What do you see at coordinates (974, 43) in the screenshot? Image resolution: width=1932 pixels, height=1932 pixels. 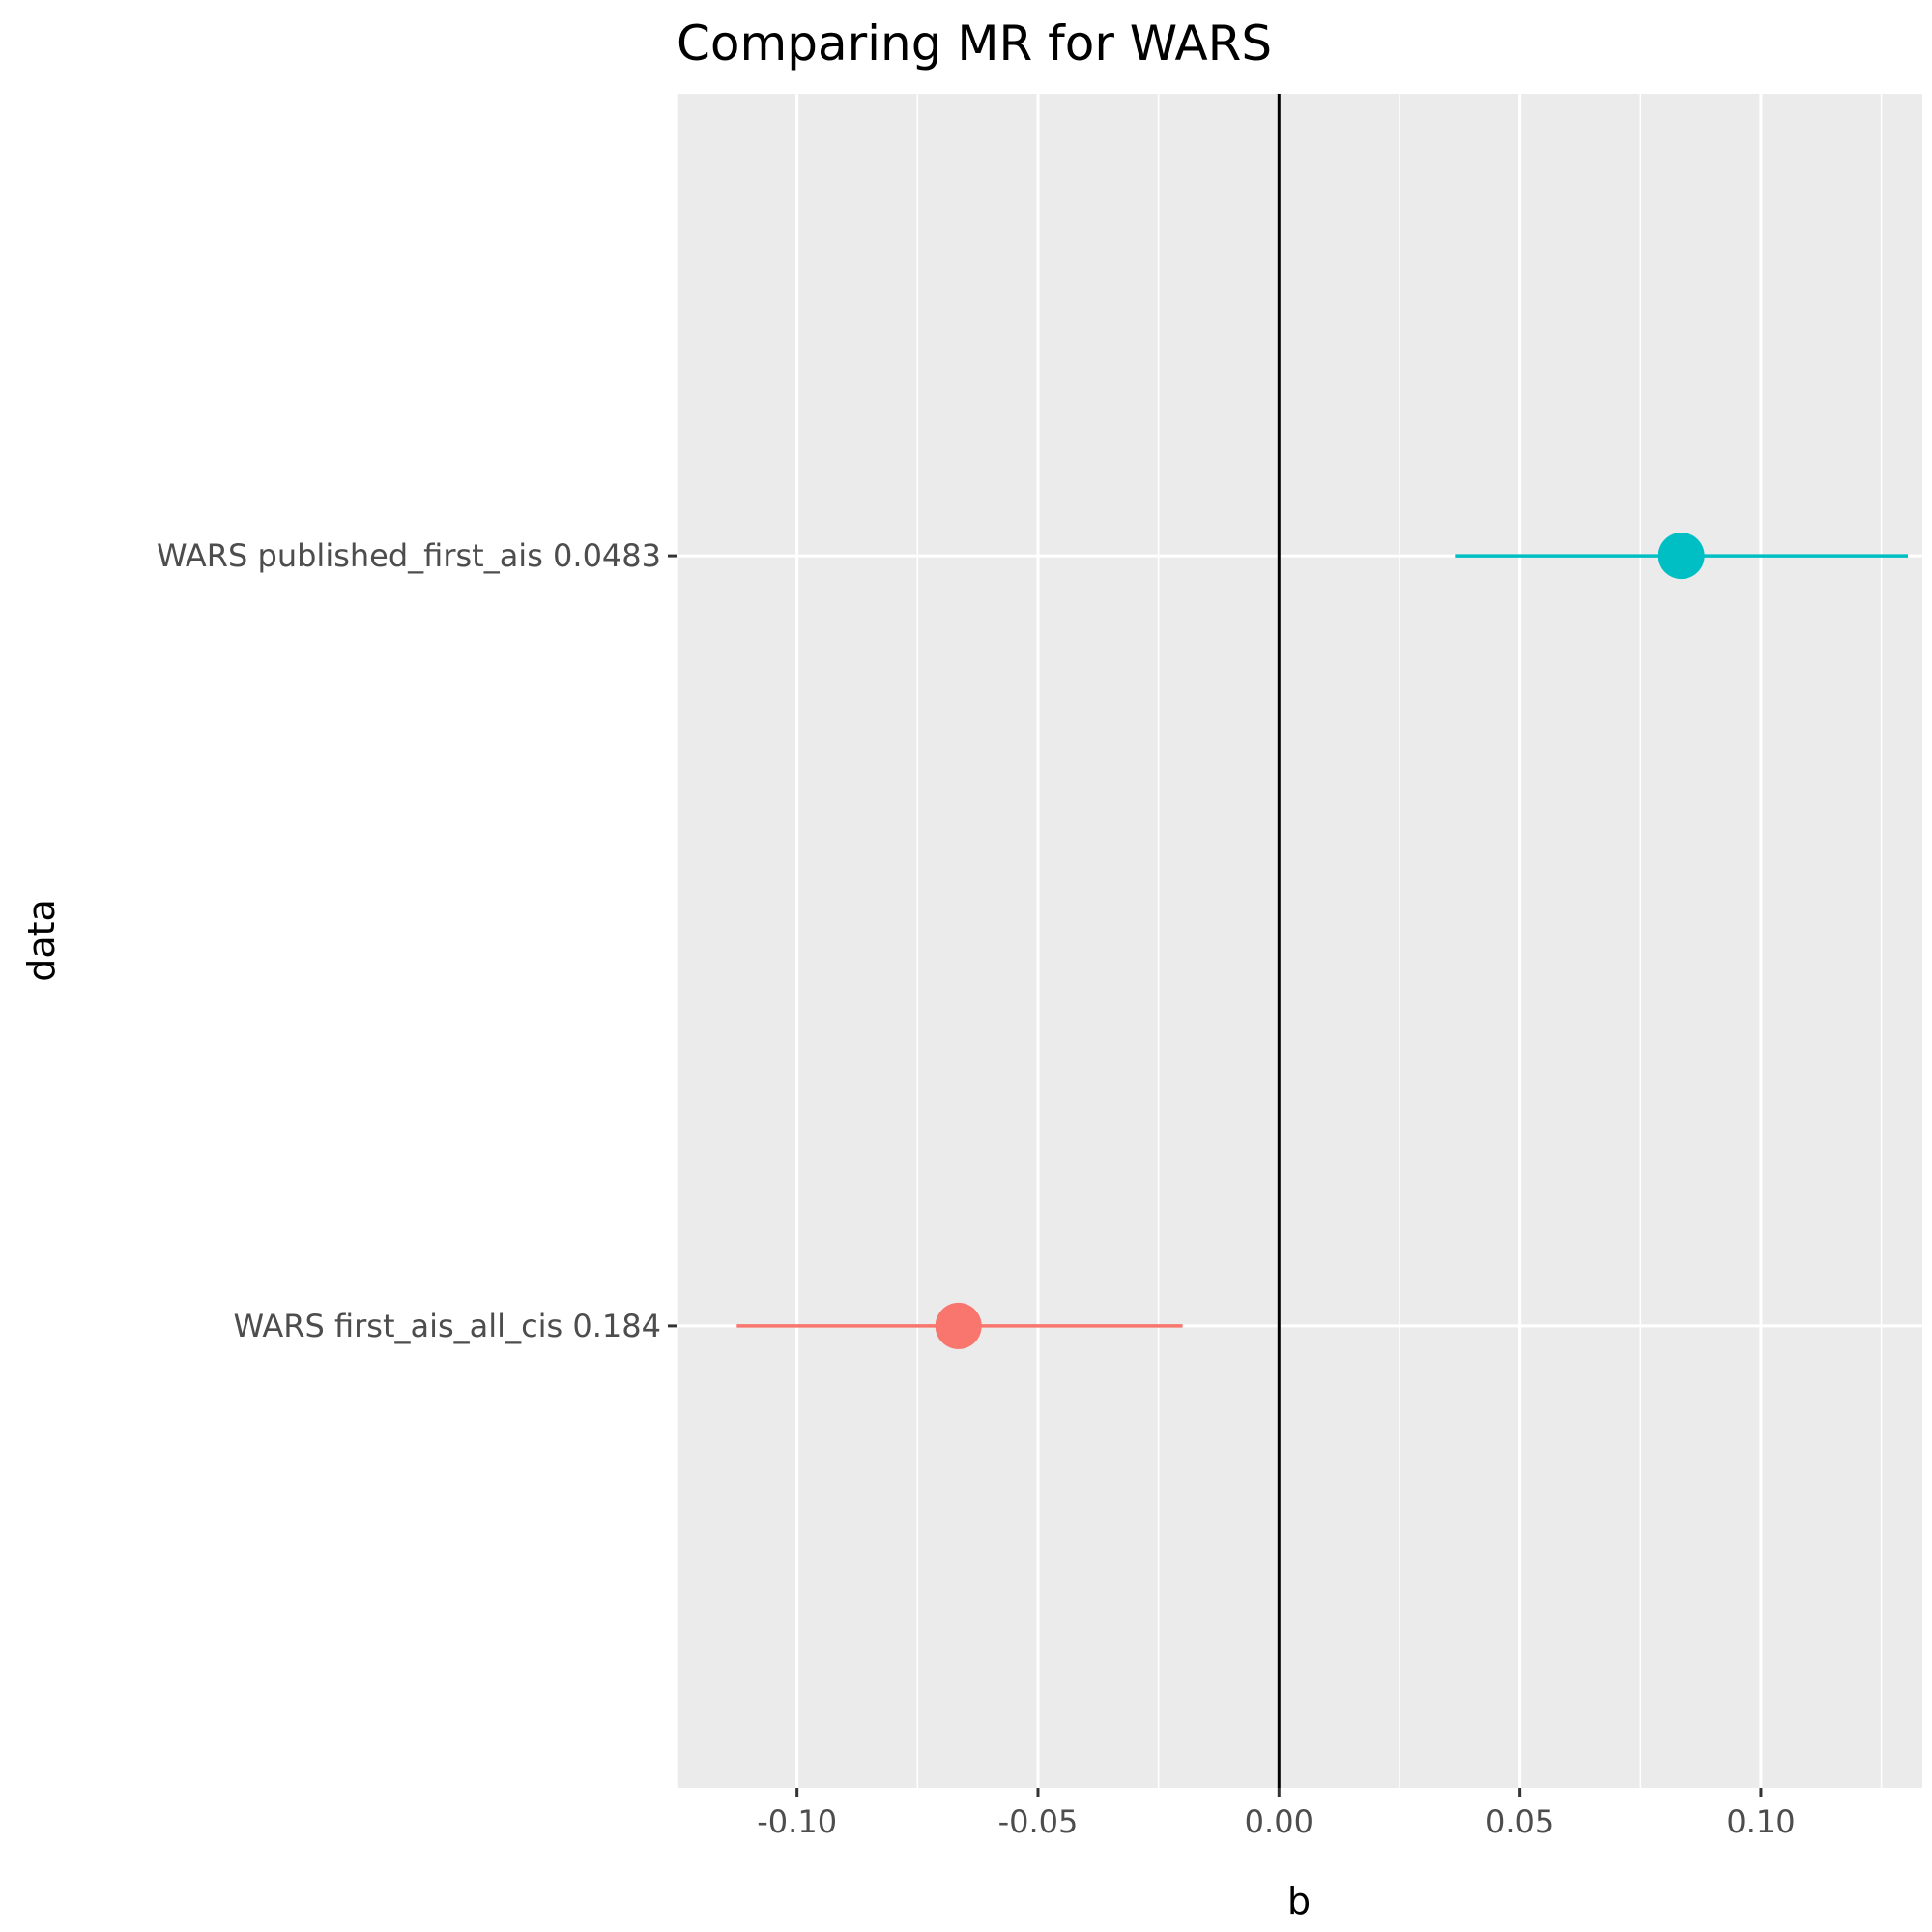 I see `chart-title: Comparing MR for WARS` at bounding box center [974, 43].